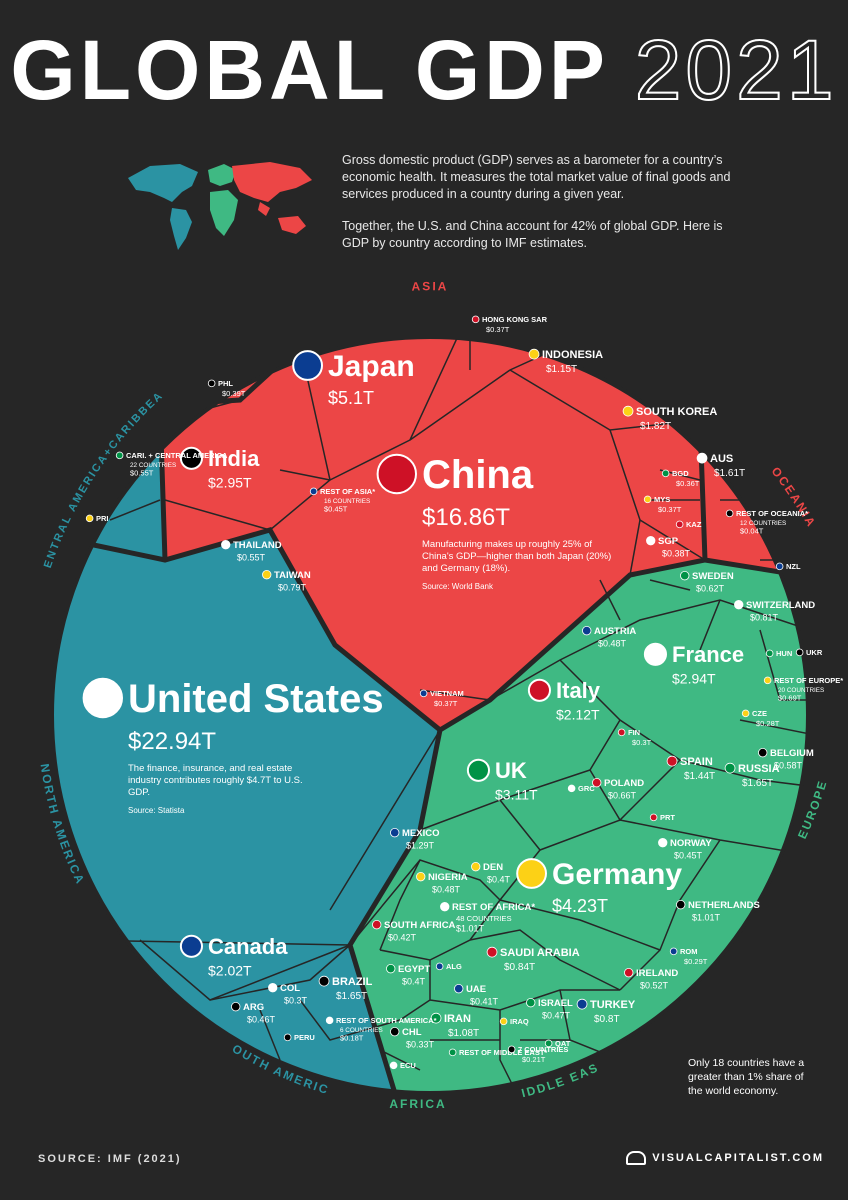 Image resolution: width=848 pixels, height=1200 pixels. What do you see at coordinates (447, 693) in the screenshot?
I see `cell-label: VIETNAM` at bounding box center [447, 693].